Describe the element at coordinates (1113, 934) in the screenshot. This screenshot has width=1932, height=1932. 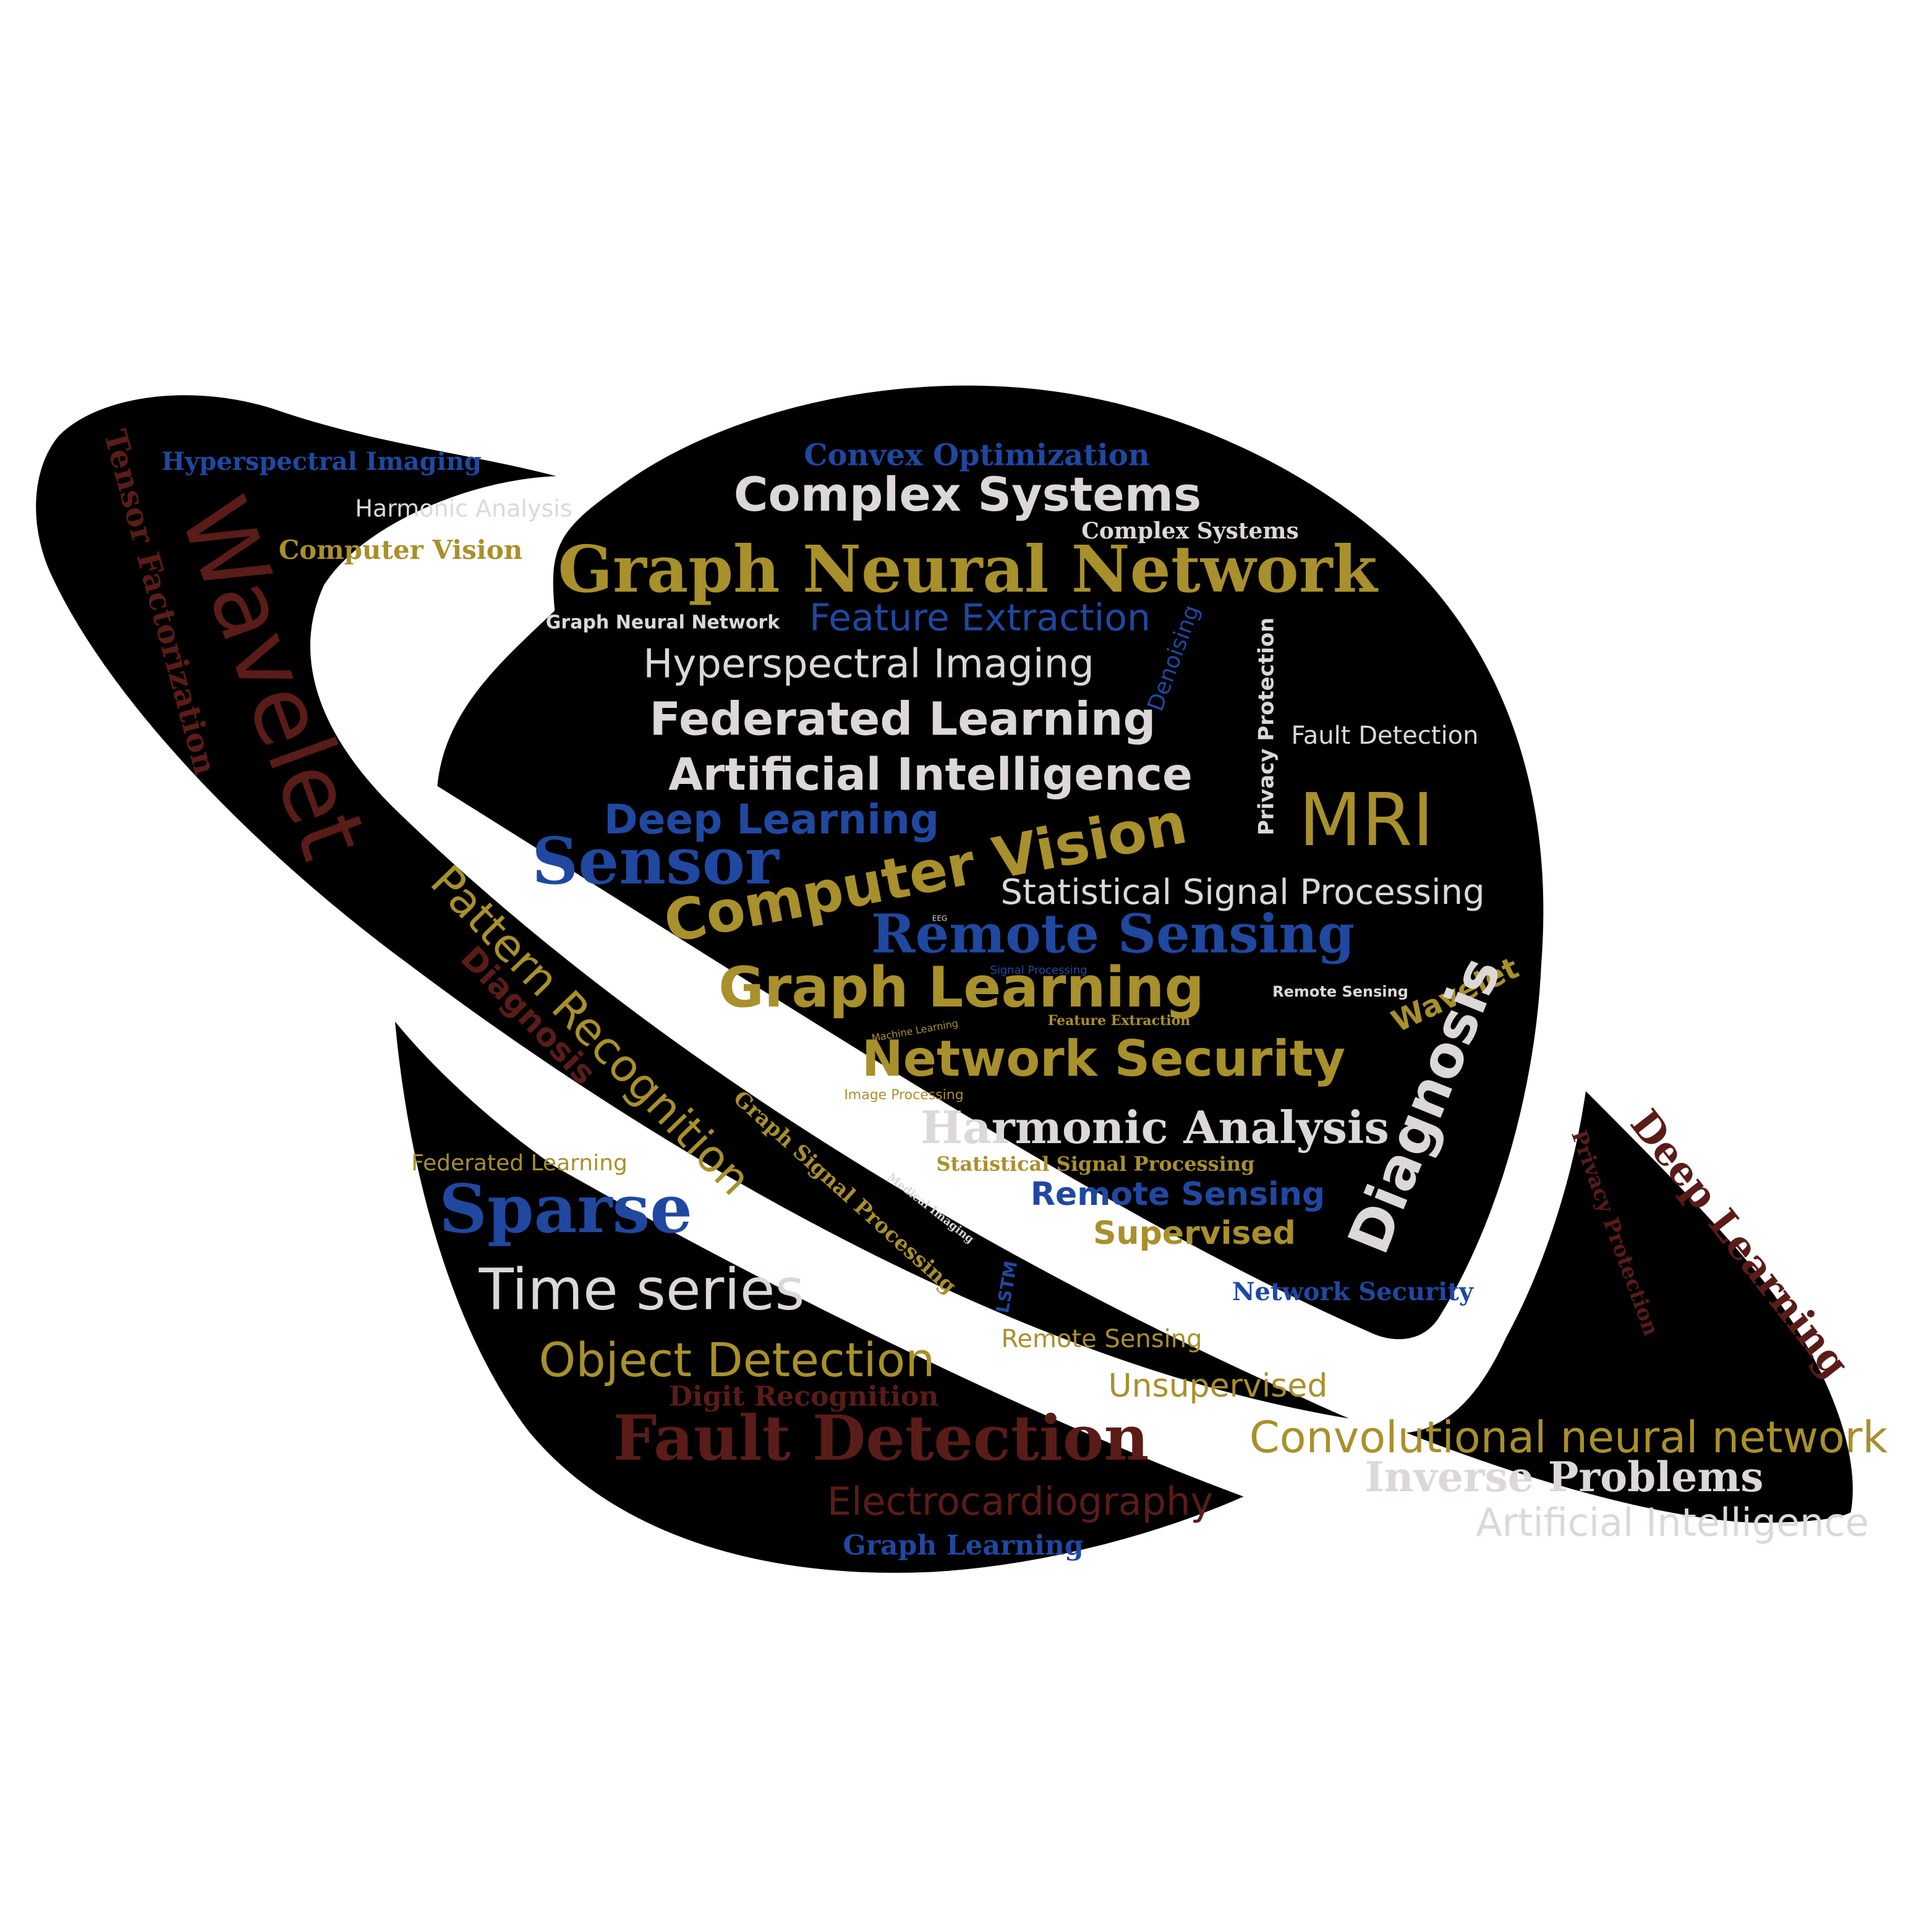
I see `word-remote-sensing-blue-large: Remote Sensing` at that location.